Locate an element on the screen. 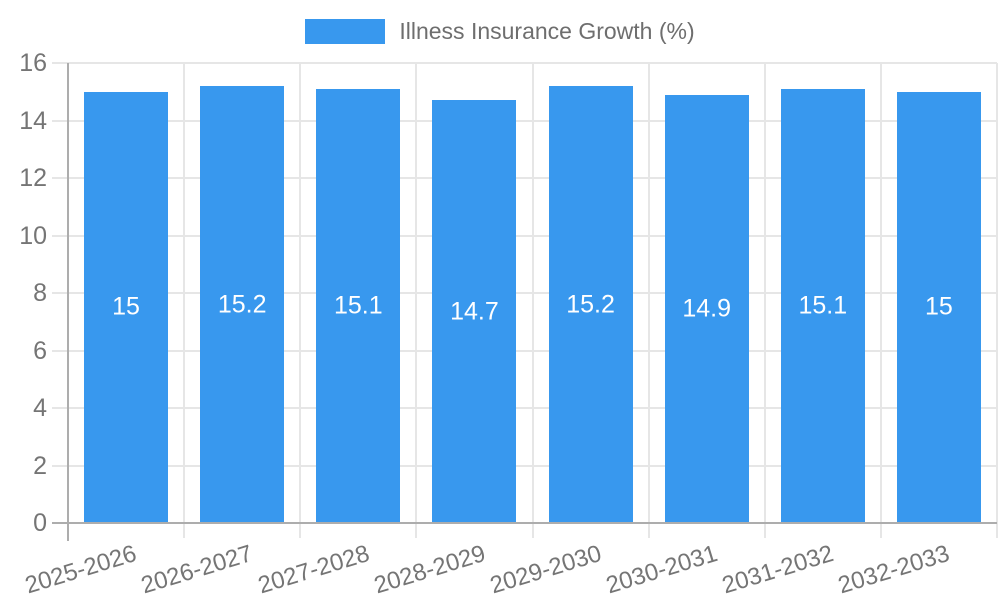 The width and height of the screenshot is (1000, 600). bar-value-label: 14.9 is located at coordinates (707, 308).